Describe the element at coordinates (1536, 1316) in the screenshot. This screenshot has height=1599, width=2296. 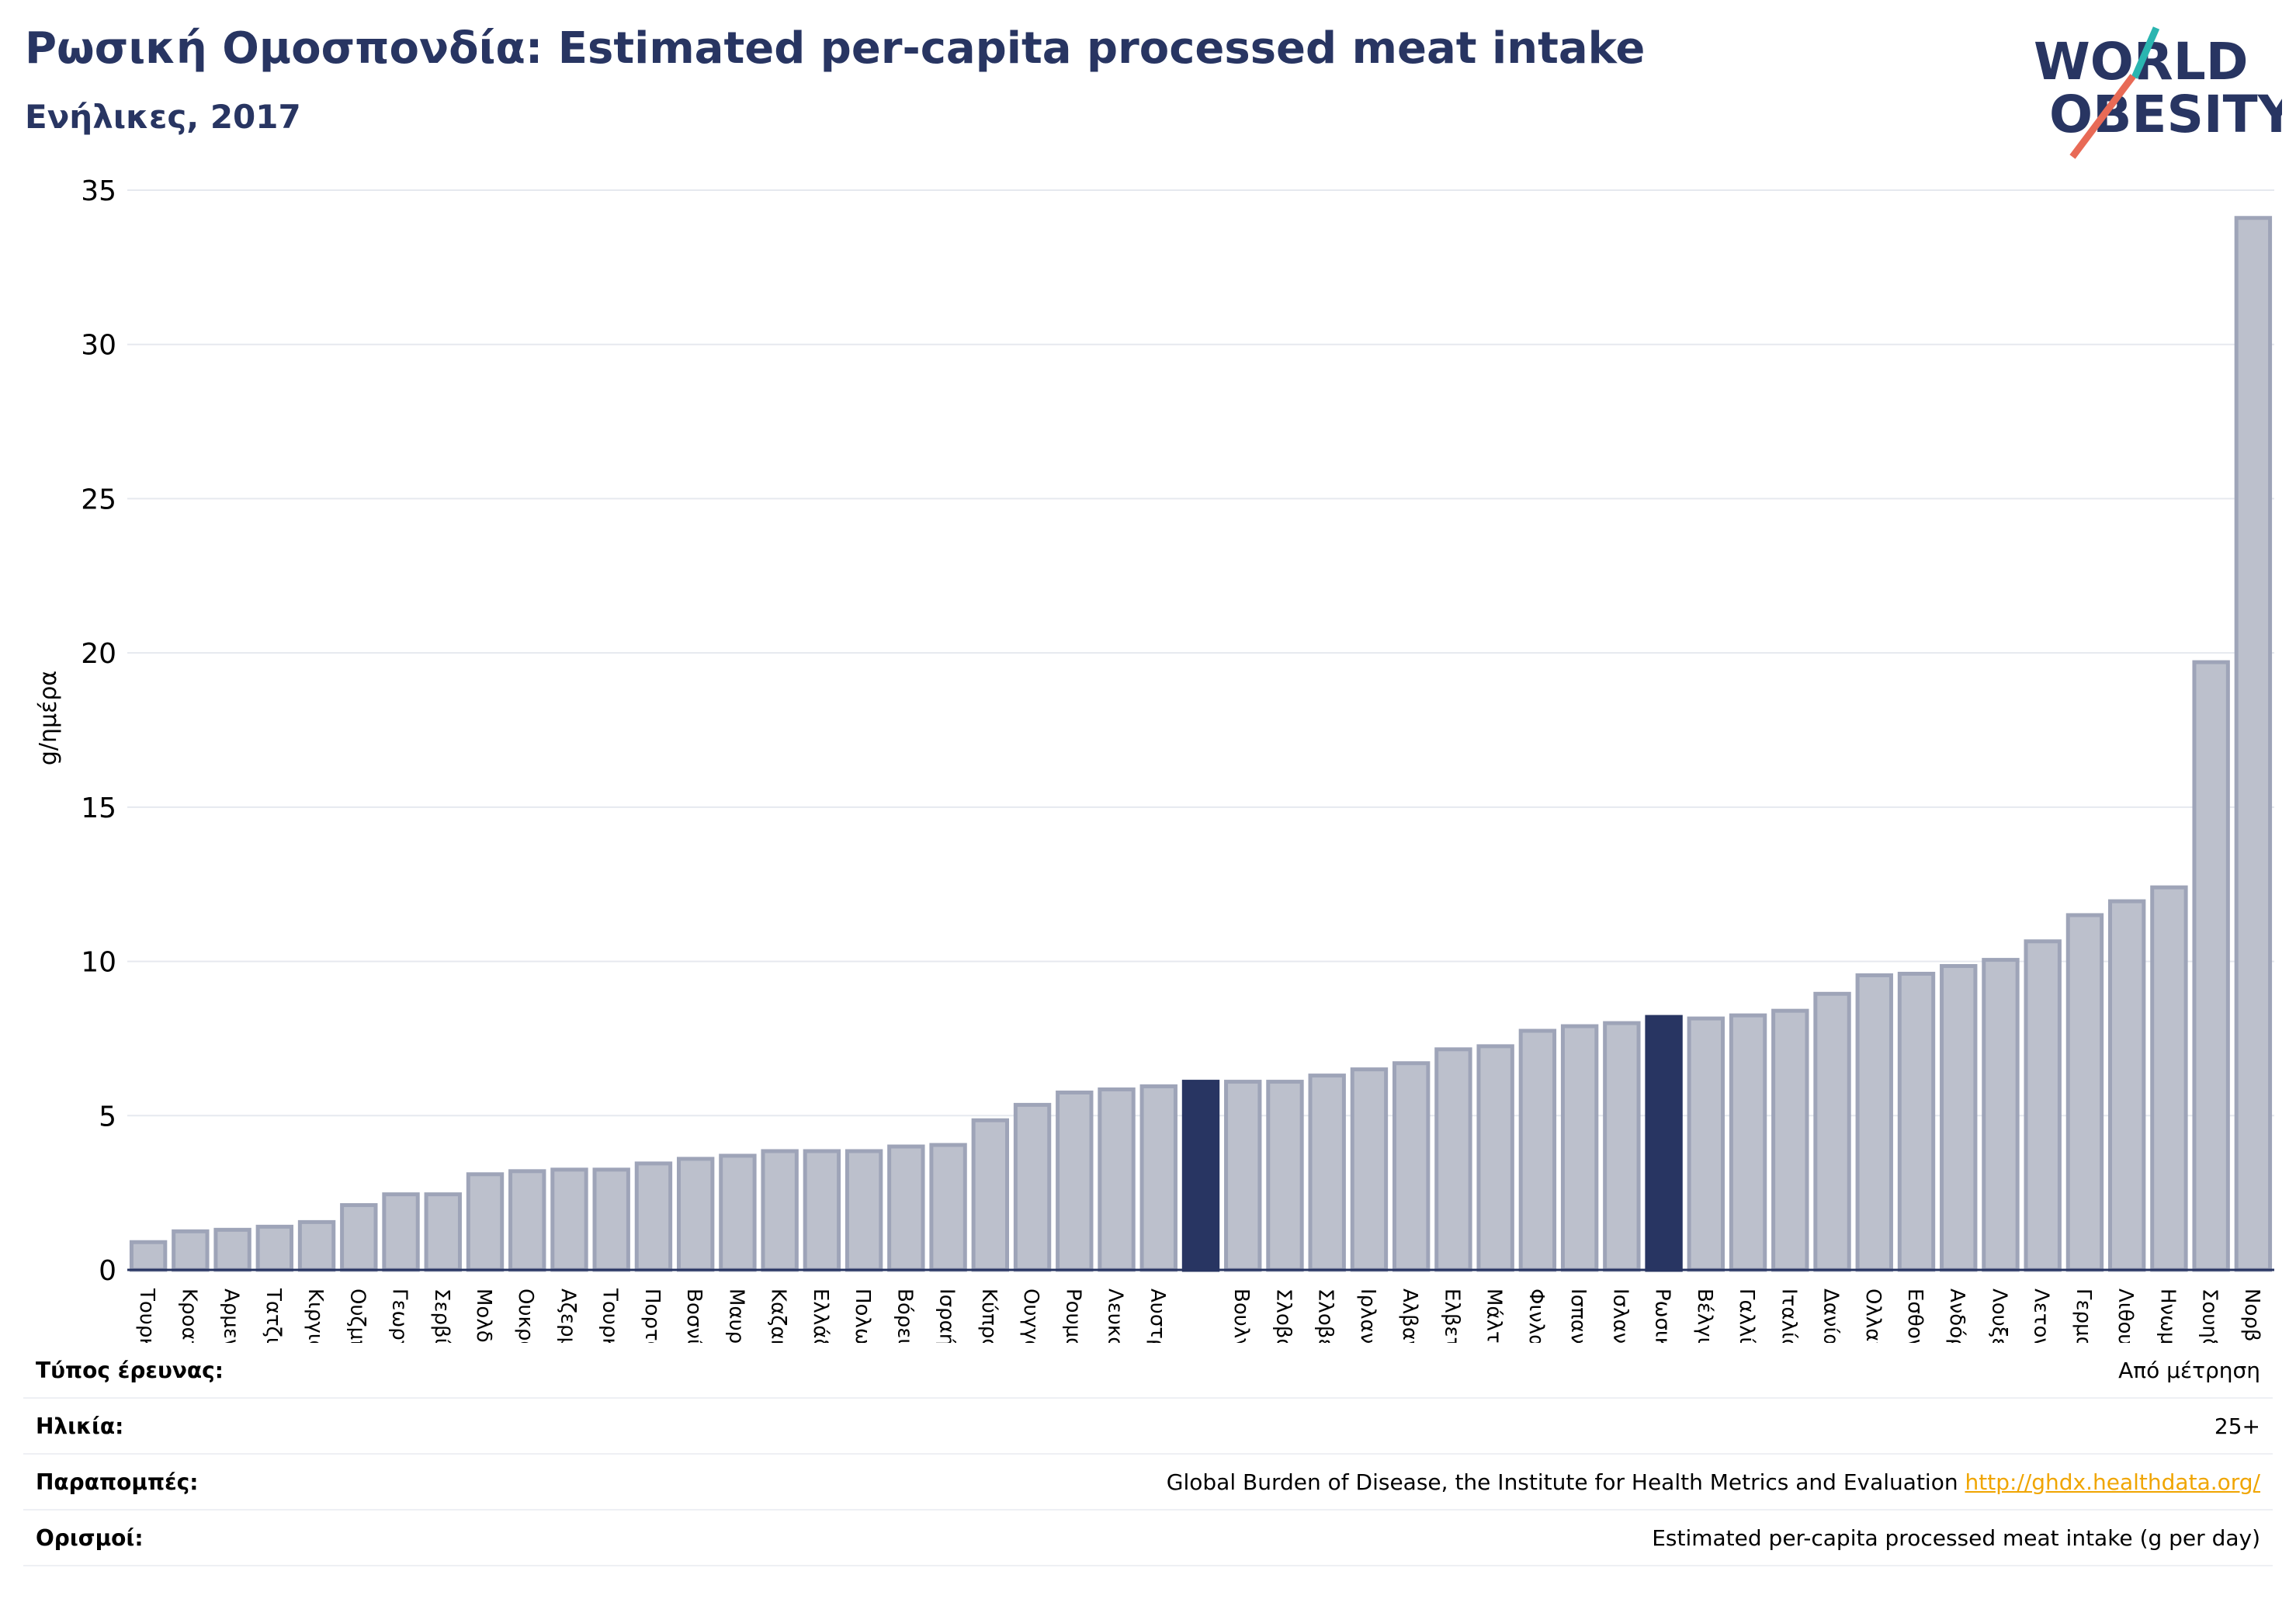
I see `x-tick-label: Φινλανδία` at that location.